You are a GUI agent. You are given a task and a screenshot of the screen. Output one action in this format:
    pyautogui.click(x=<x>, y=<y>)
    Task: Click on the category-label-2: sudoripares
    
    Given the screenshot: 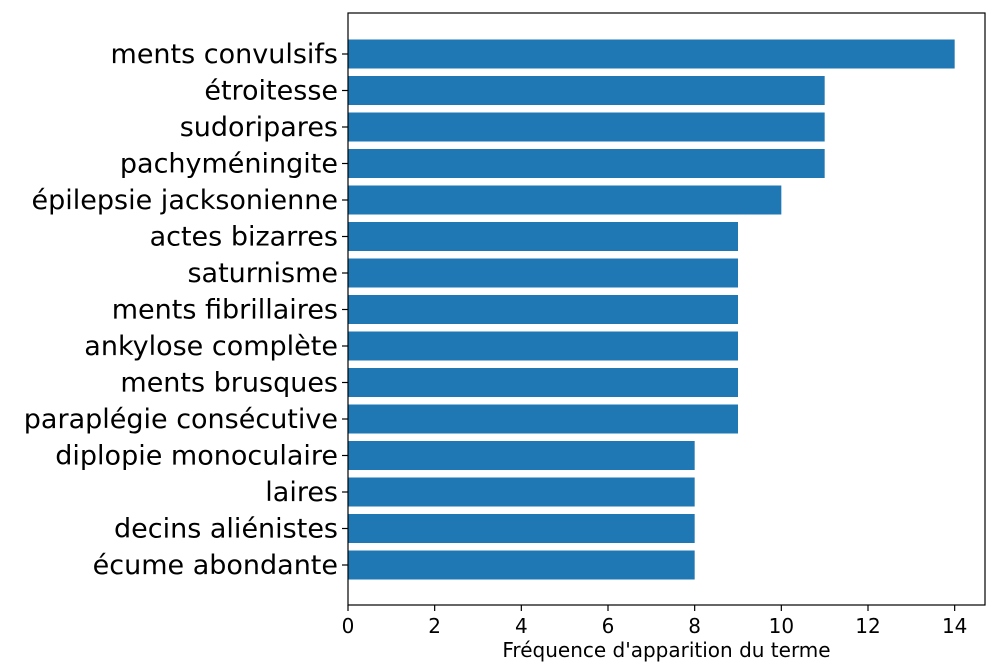 What is the action you would take?
    pyautogui.click(x=259, y=127)
    